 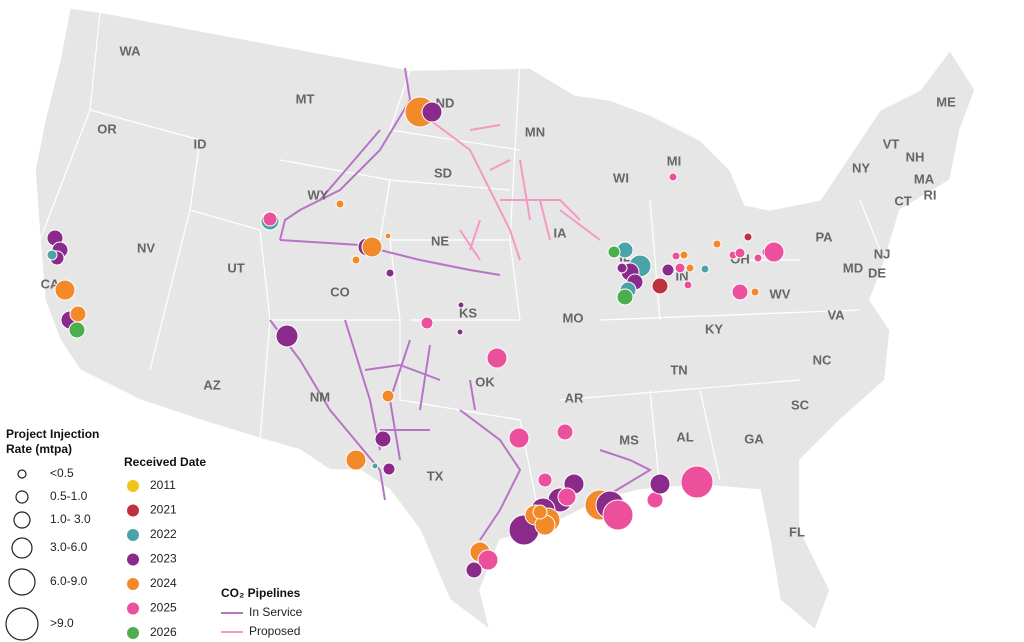 What do you see at coordinates (877, 272) in the screenshot?
I see `state-label: DE` at bounding box center [877, 272].